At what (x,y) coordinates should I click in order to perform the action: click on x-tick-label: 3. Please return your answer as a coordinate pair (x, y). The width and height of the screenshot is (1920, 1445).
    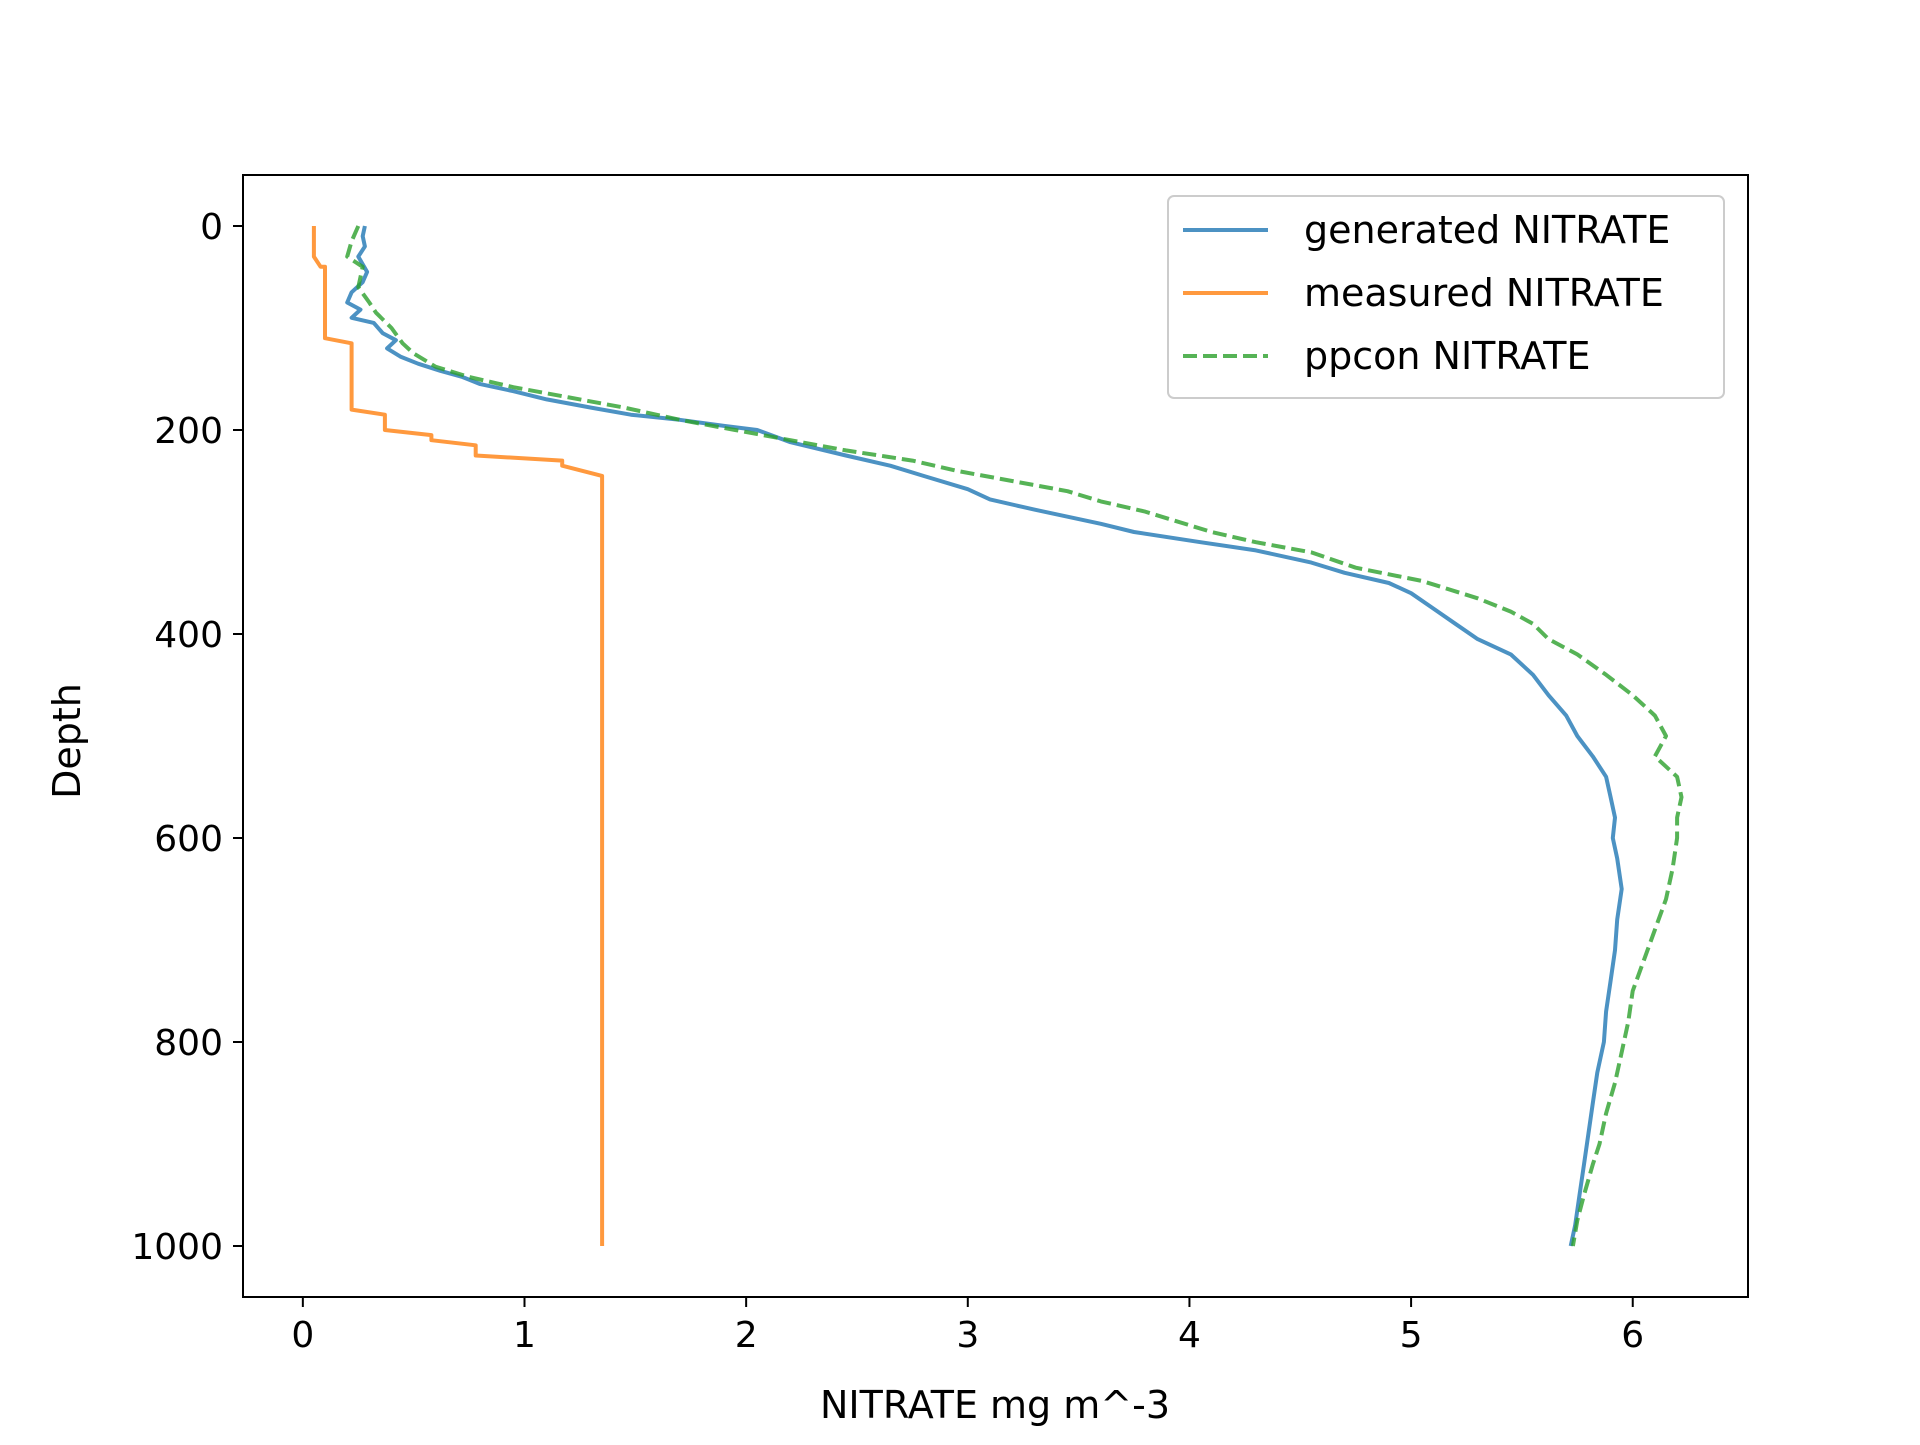
    Looking at the image, I should click on (967, 1335).